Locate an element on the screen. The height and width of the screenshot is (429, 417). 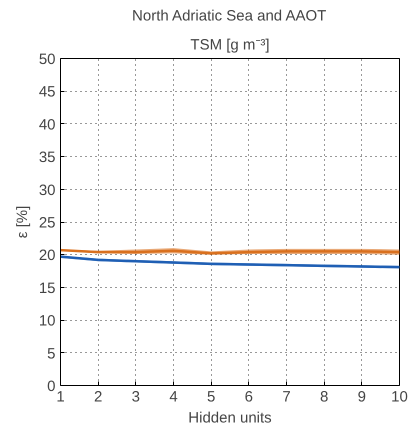
x-tick-label: 2 is located at coordinates (98, 397).